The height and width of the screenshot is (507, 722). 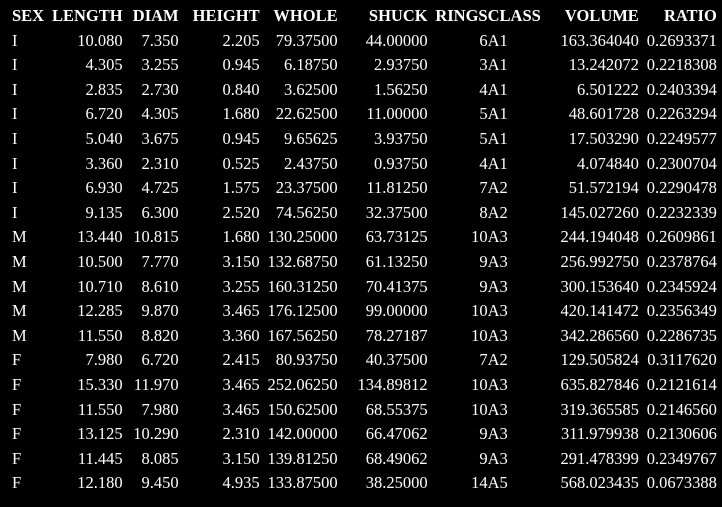 I want to click on volume-cell: 342.286560, so click(x=599, y=335).